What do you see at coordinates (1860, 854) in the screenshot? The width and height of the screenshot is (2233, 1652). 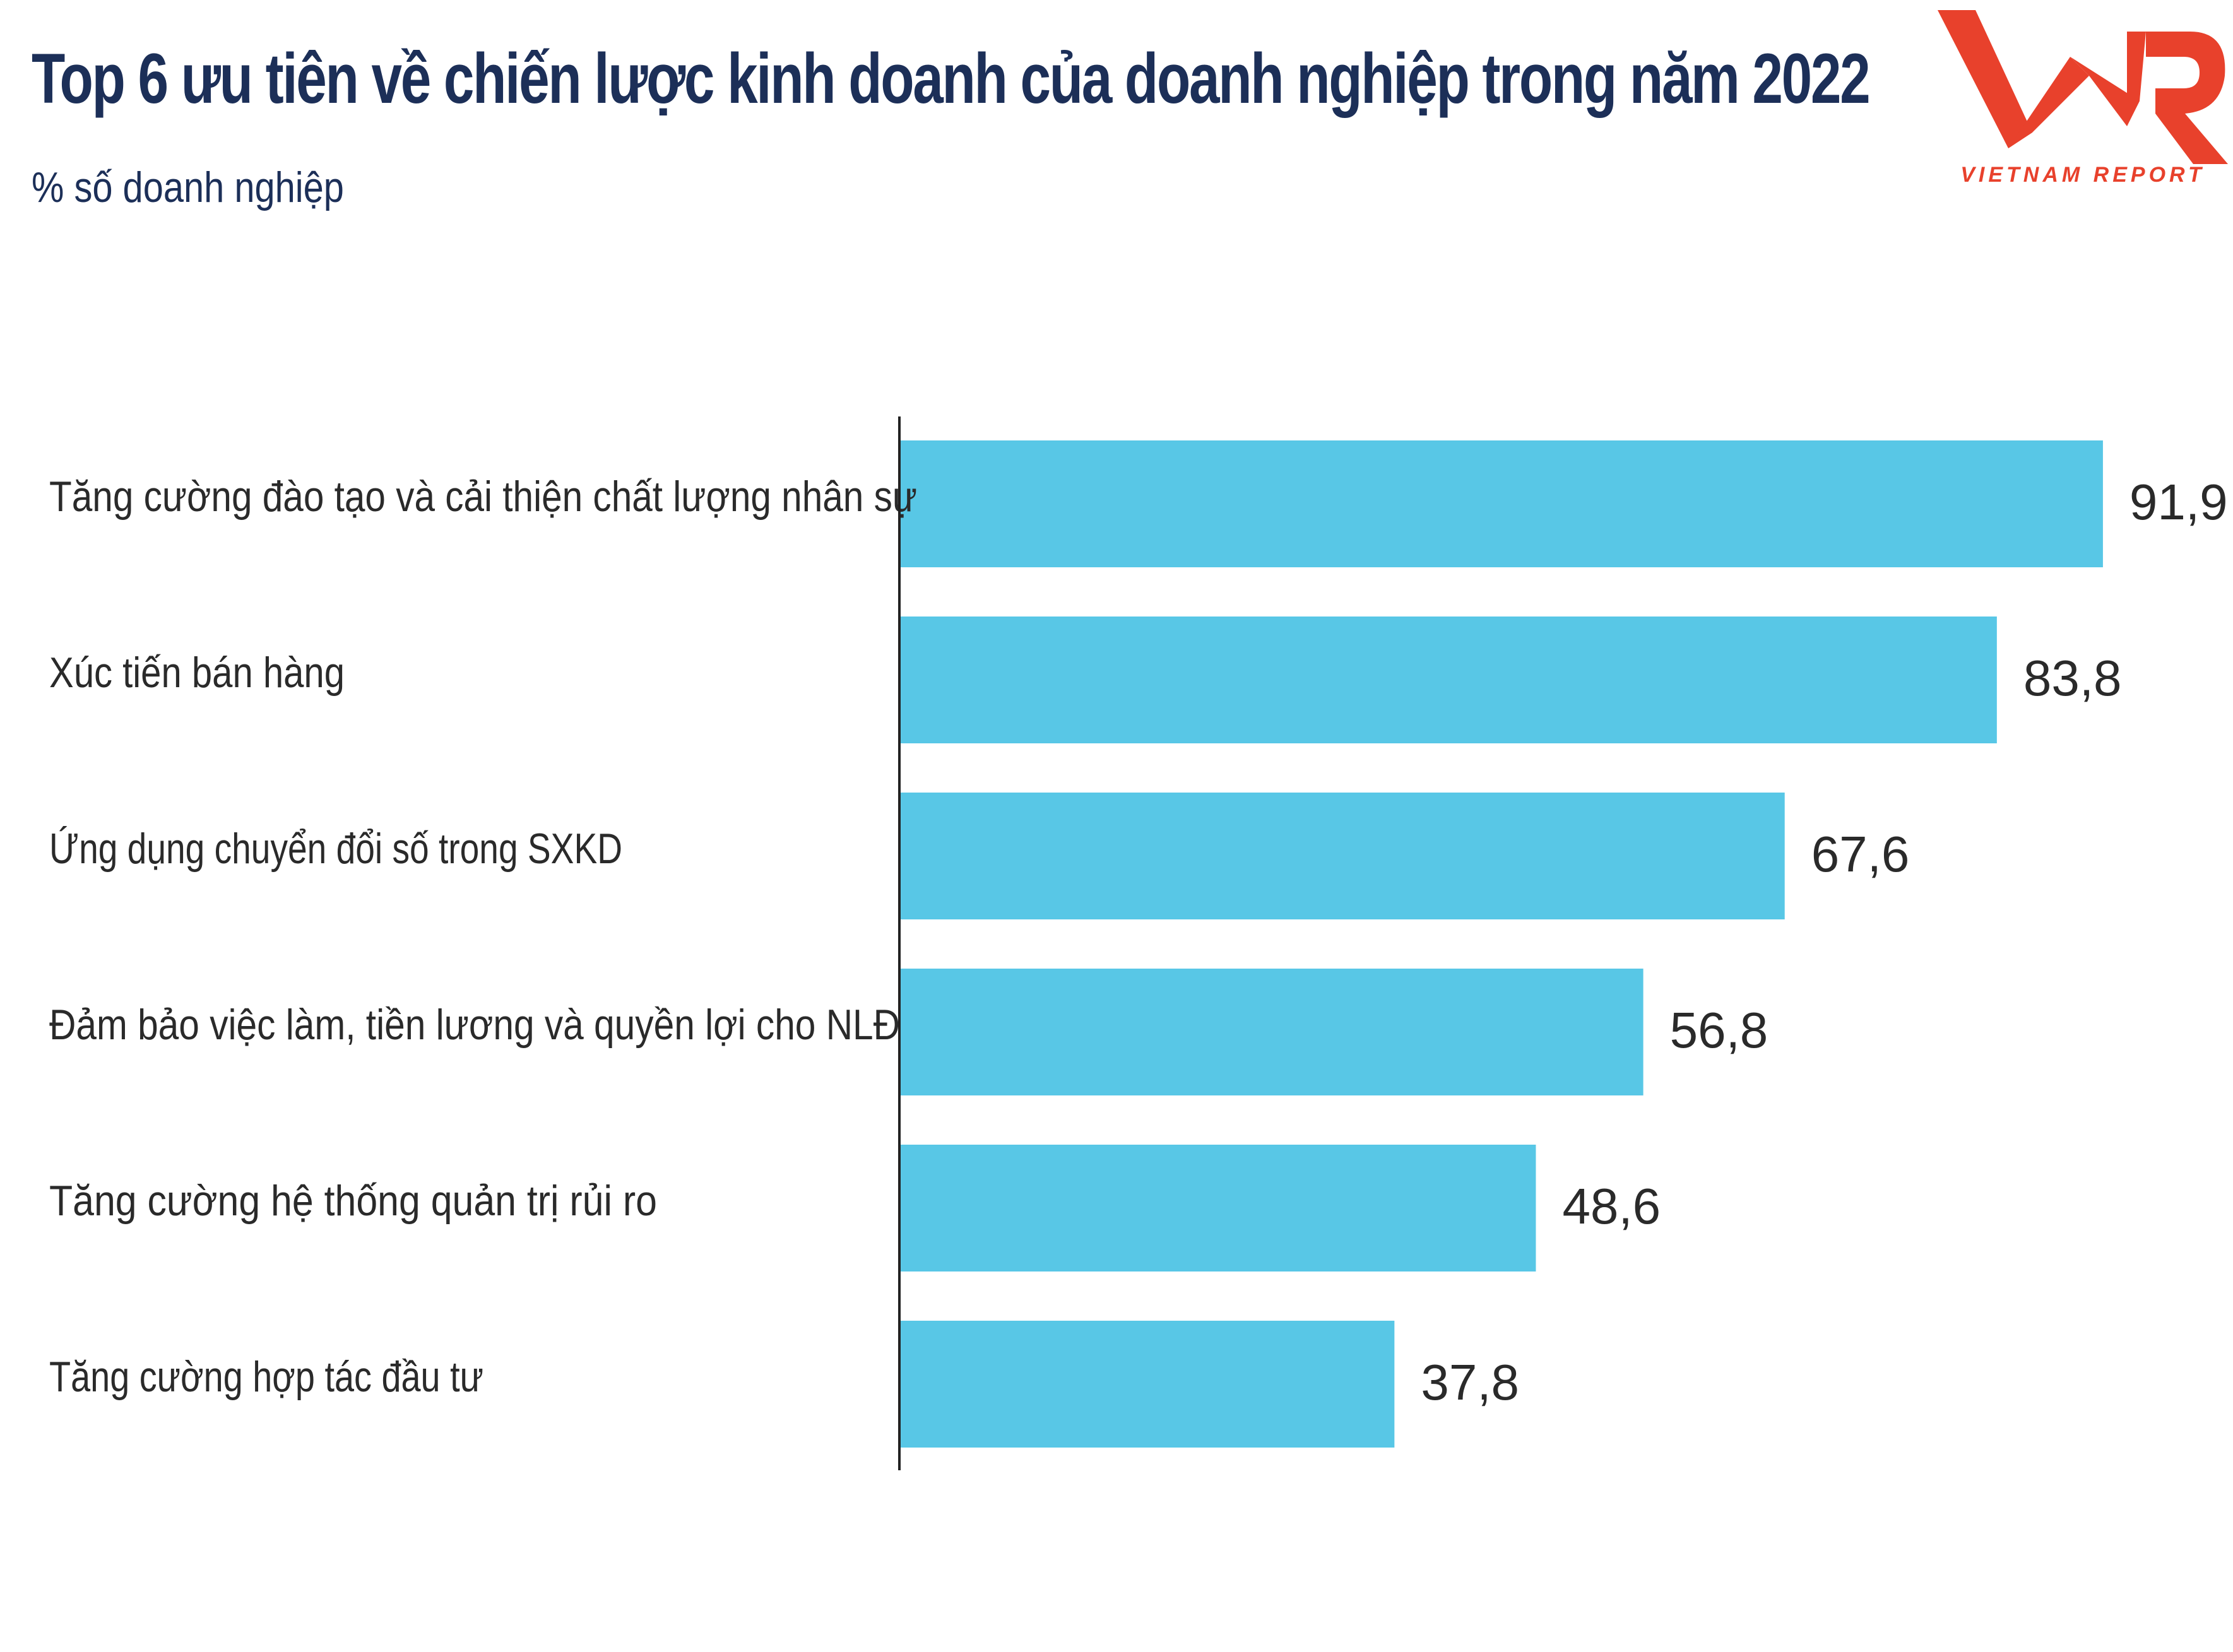 I see `value-label: 67,6` at bounding box center [1860, 854].